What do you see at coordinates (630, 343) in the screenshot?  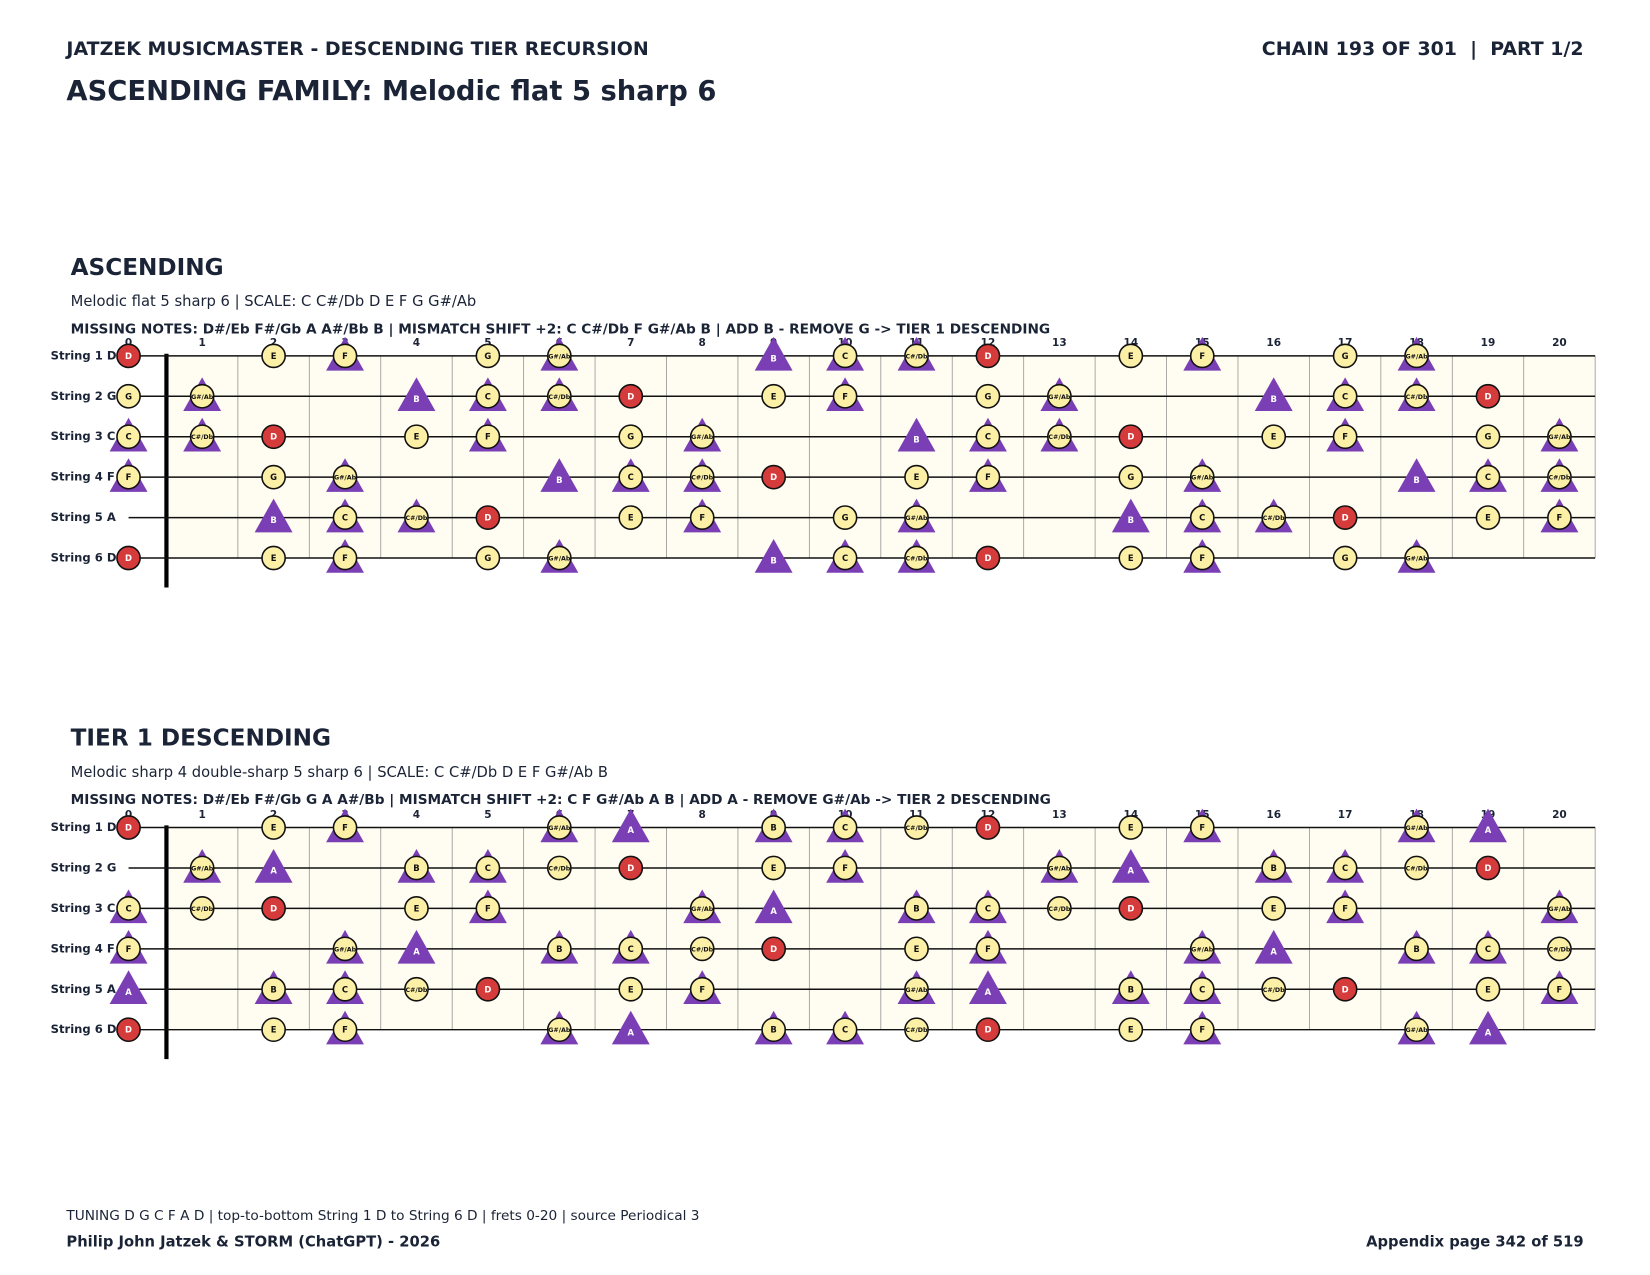 I see `fret-number: 7` at bounding box center [630, 343].